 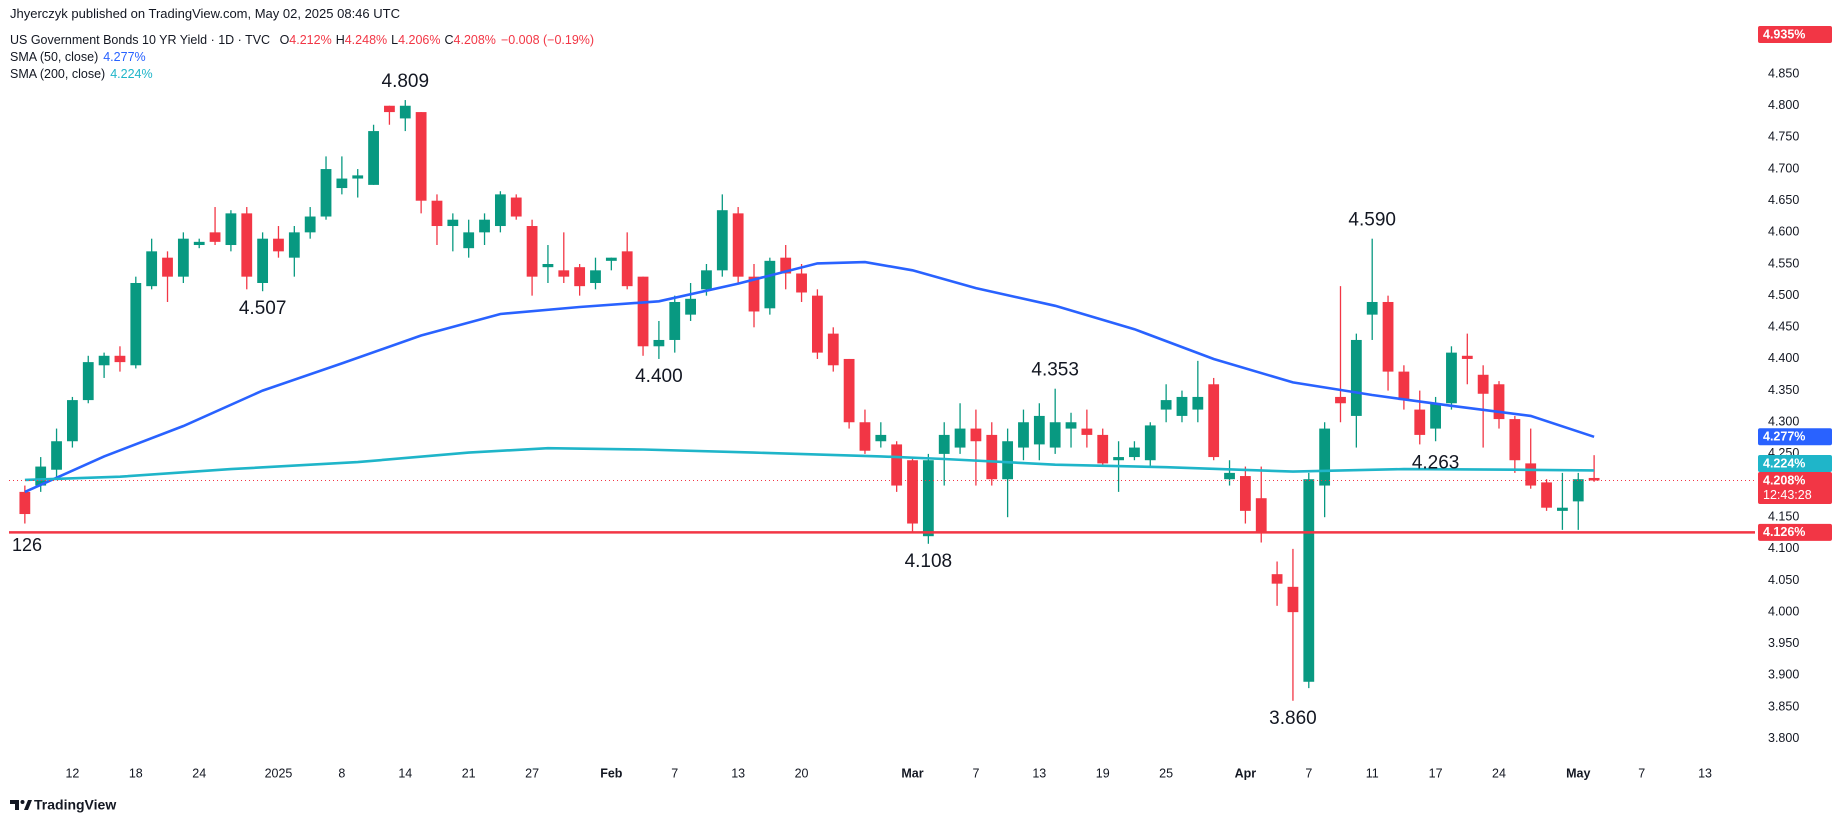 I want to click on x-tick-label: 25, so click(x=1166, y=773).